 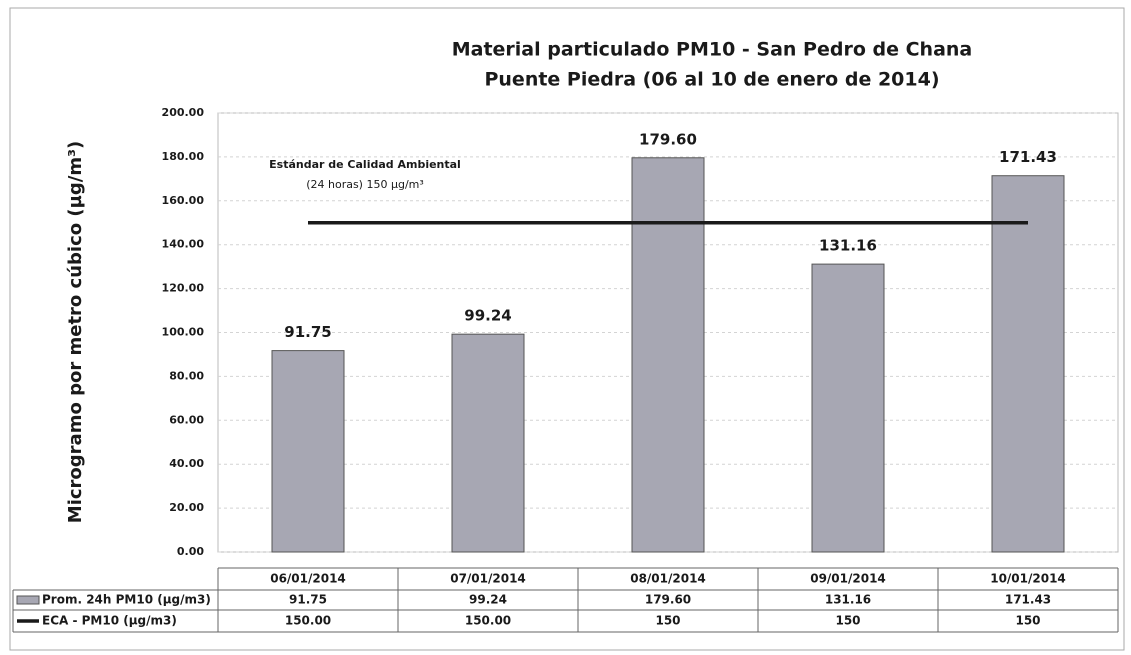 I want to click on y-tick-label: 200.00, so click(x=183, y=112).